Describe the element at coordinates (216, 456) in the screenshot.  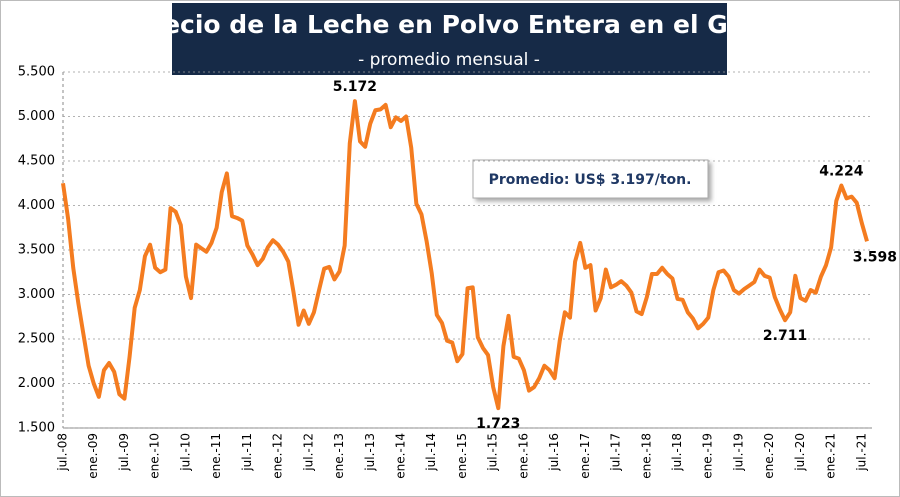
I see `x-tick-label: ene.-11` at that location.